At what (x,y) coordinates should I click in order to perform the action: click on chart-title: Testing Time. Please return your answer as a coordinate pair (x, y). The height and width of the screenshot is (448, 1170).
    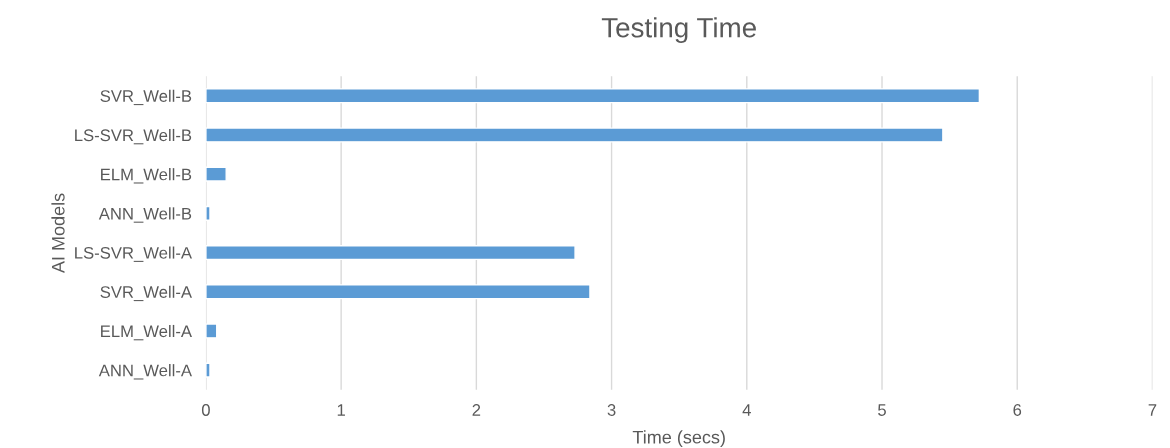
    Looking at the image, I should click on (678, 30).